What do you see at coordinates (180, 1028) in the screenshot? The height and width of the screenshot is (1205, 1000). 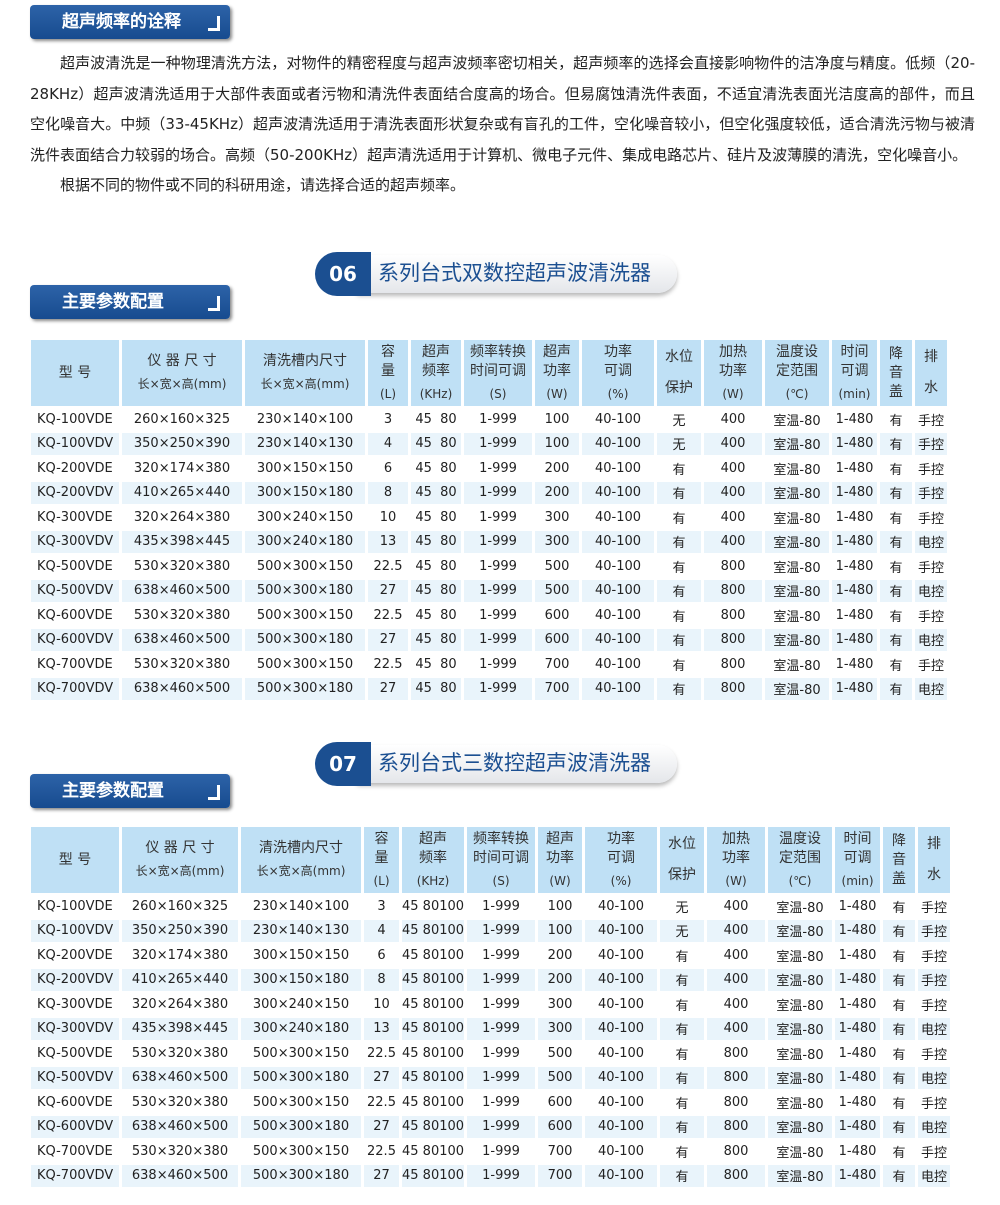 I see `table-cell: 435×398×445` at bounding box center [180, 1028].